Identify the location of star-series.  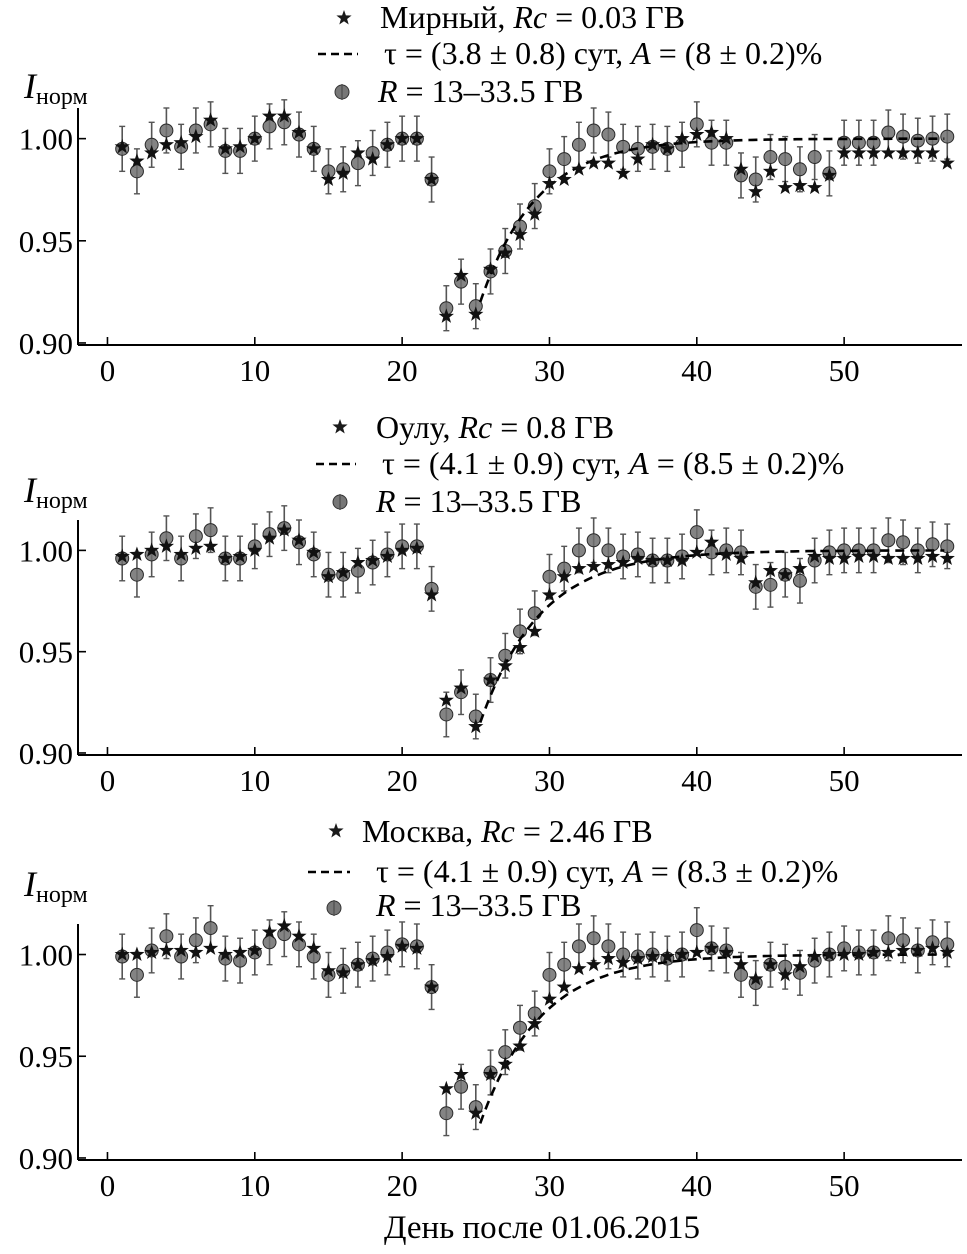
(534, 628).